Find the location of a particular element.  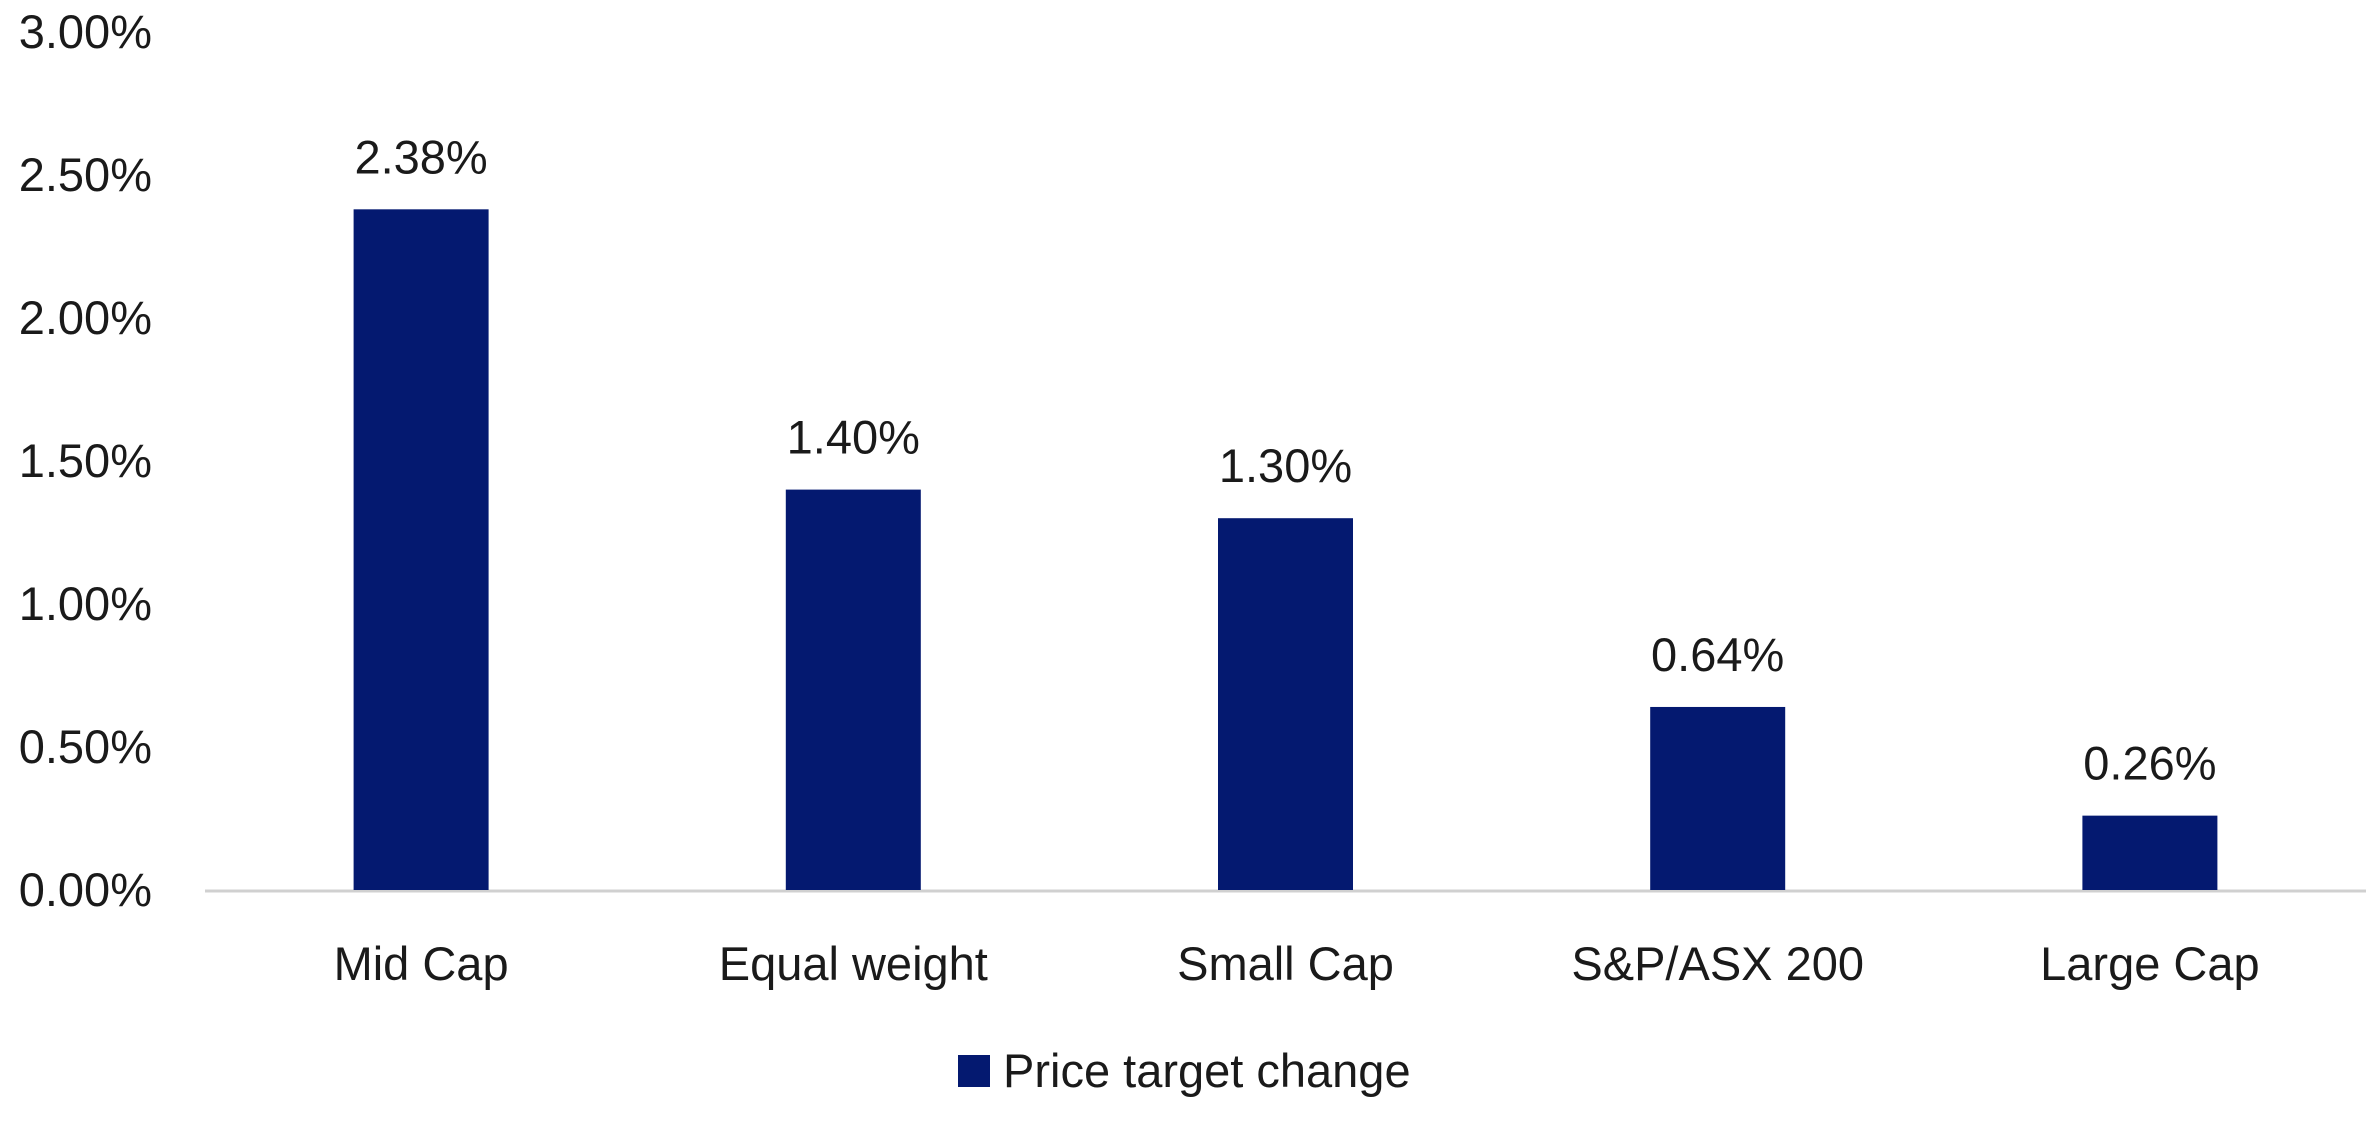

legend-swatch is located at coordinates (974, 1071).